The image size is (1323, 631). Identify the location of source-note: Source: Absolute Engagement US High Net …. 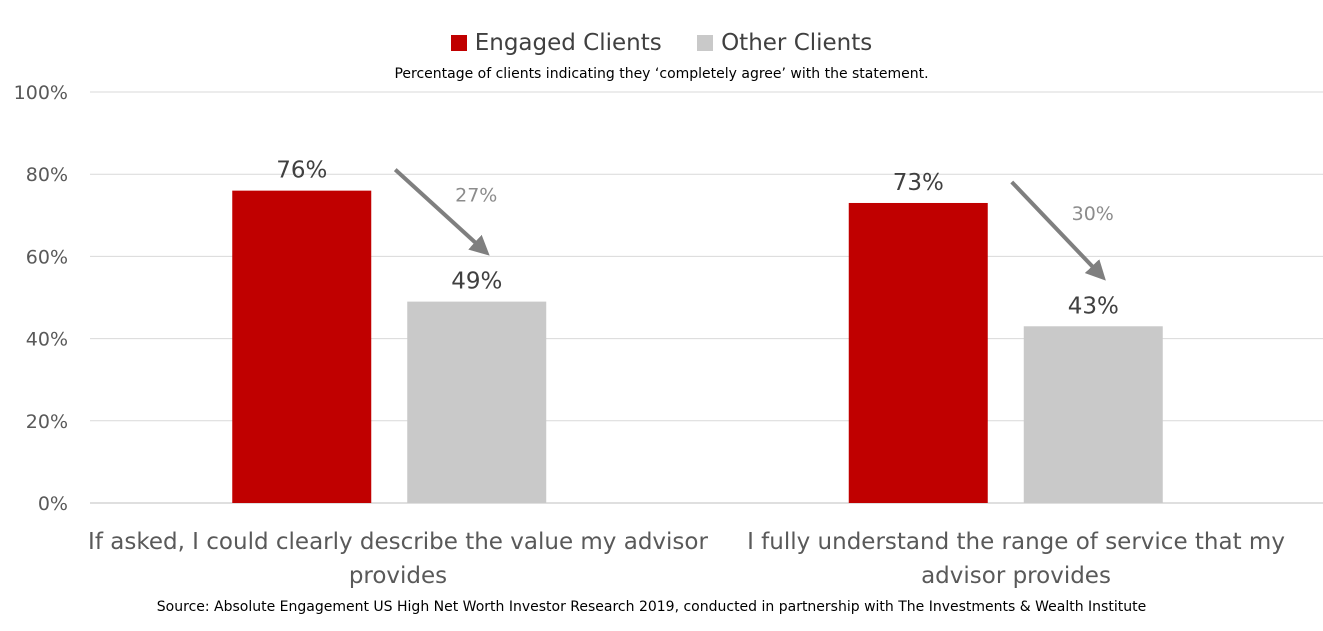
(651, 607).